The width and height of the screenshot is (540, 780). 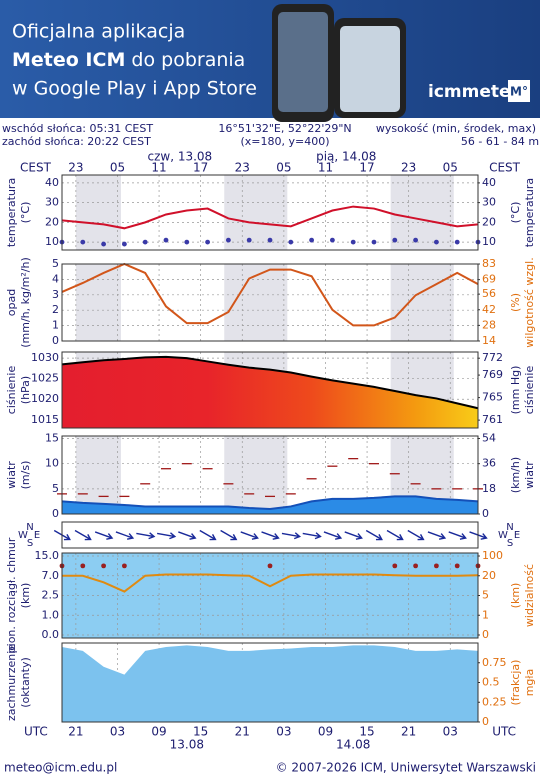 What do you see at coordinates (489, 575) in the screenshot?
I see `y2-tick-label: 20` at bounding box center [489, 575].